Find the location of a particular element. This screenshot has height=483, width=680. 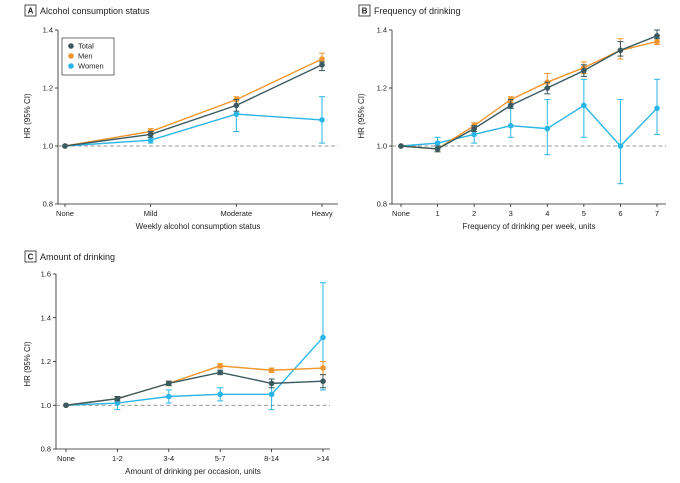

panel-a-ytick-label: 1.0 is located at coordinates (48, 146).